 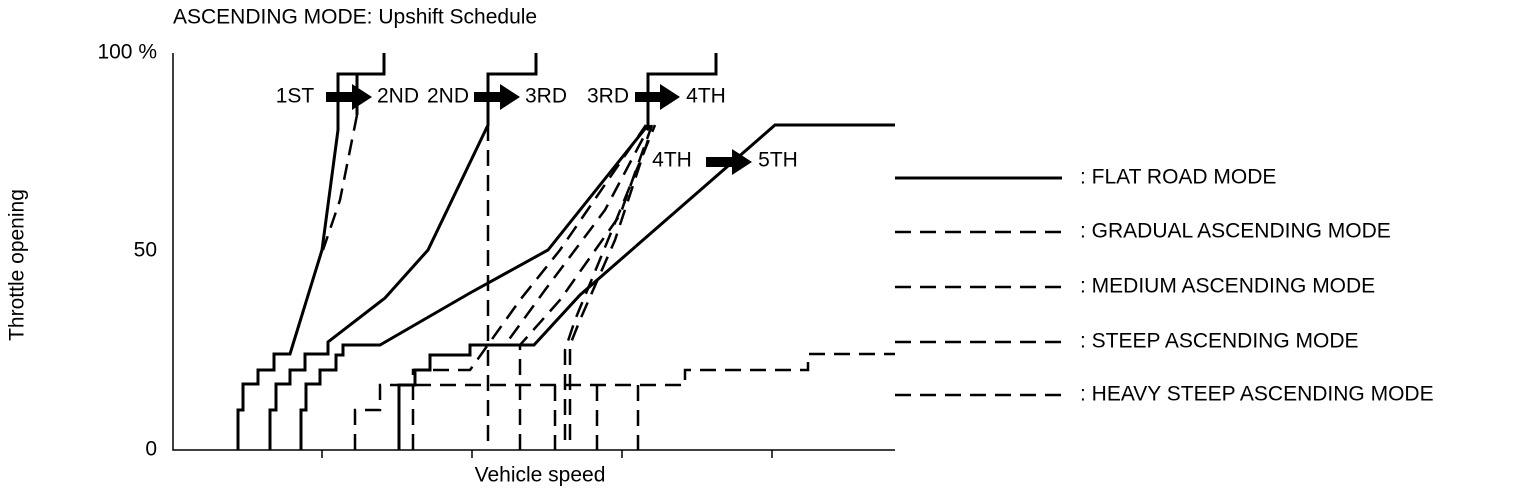 I want to click on shift-from: 3RD, so click(x=608, y=96).